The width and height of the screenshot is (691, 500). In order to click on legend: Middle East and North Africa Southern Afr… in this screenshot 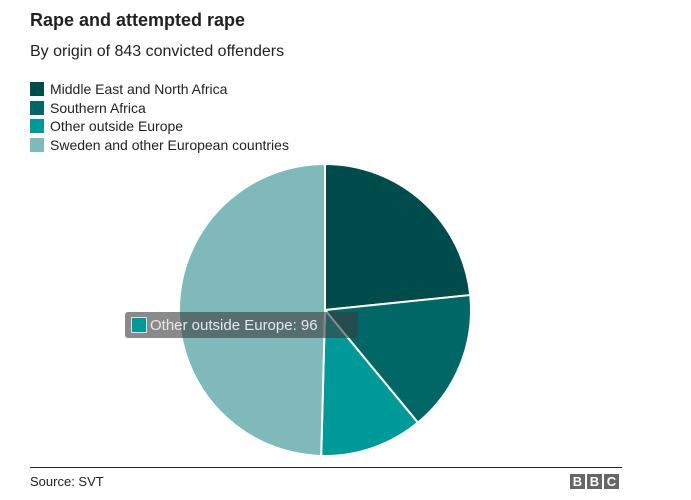, I will do `click(159, 117)`.